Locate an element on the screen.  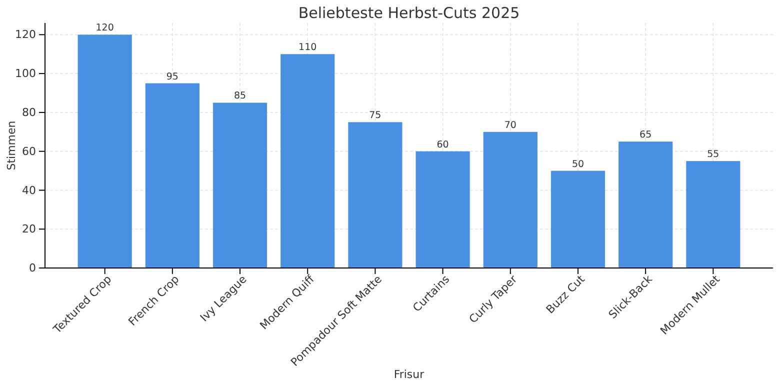
data-label: 85 is located at coordinates (240, 96).